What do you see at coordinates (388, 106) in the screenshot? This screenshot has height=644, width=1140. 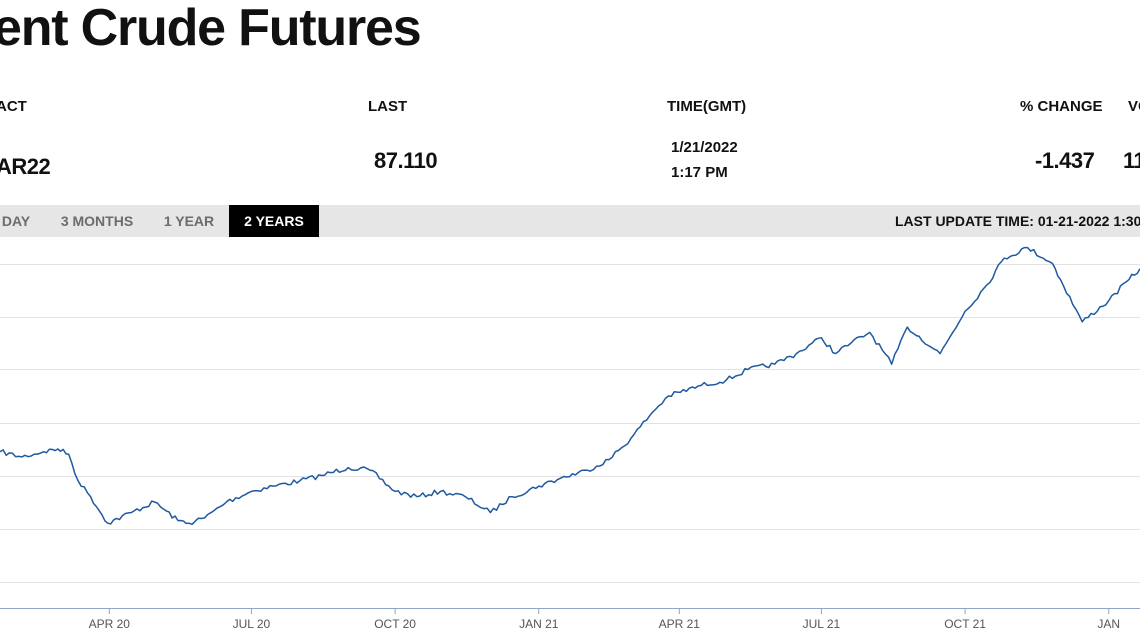 I see `last-header: LAST` at bounding box center [388, 106].